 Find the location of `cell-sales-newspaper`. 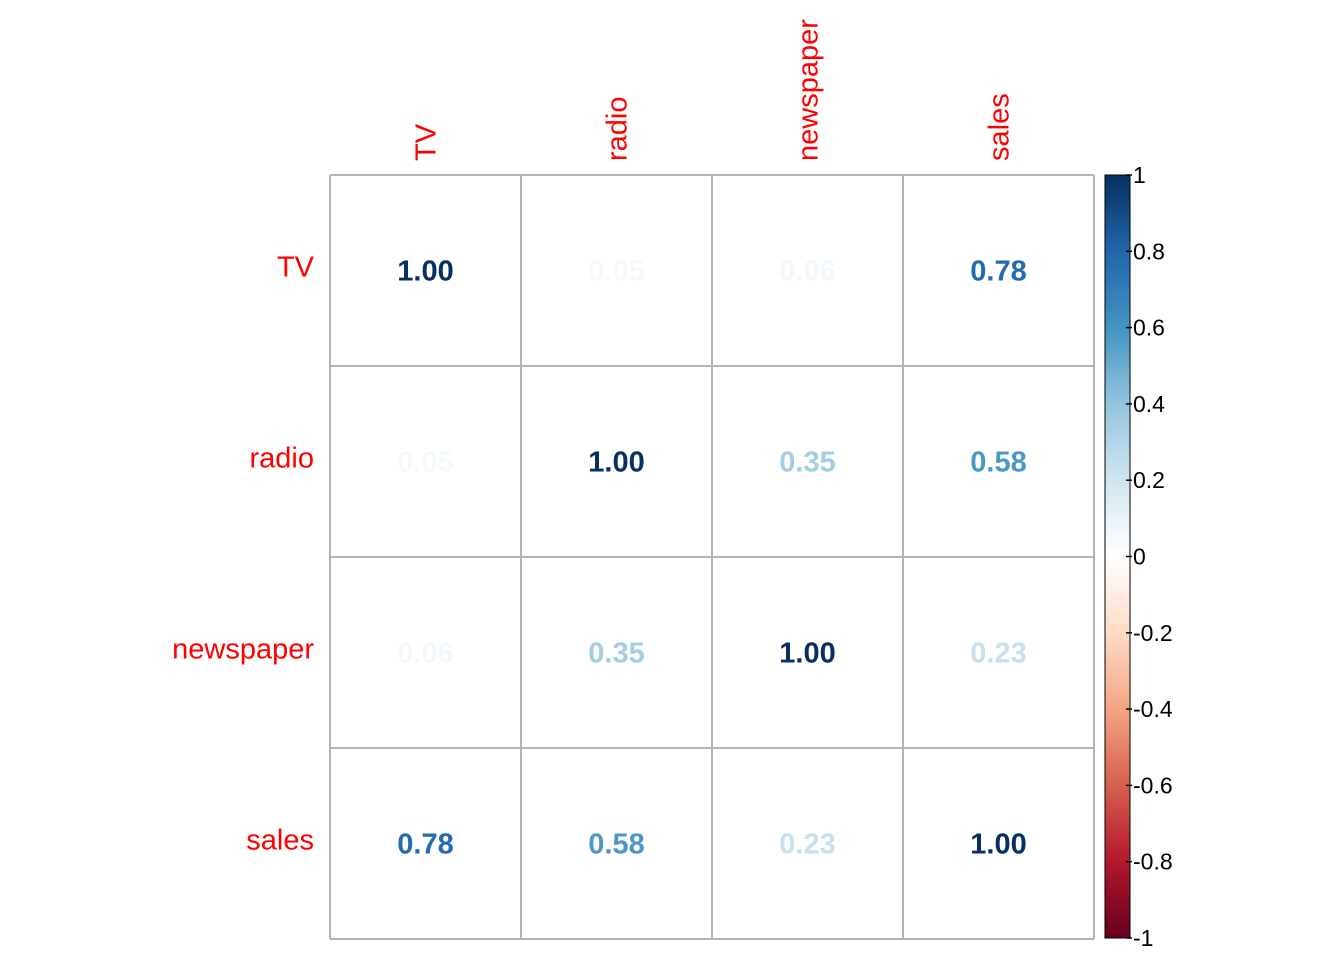

cell-sales-newspaper is located at coordinates (807, 843).